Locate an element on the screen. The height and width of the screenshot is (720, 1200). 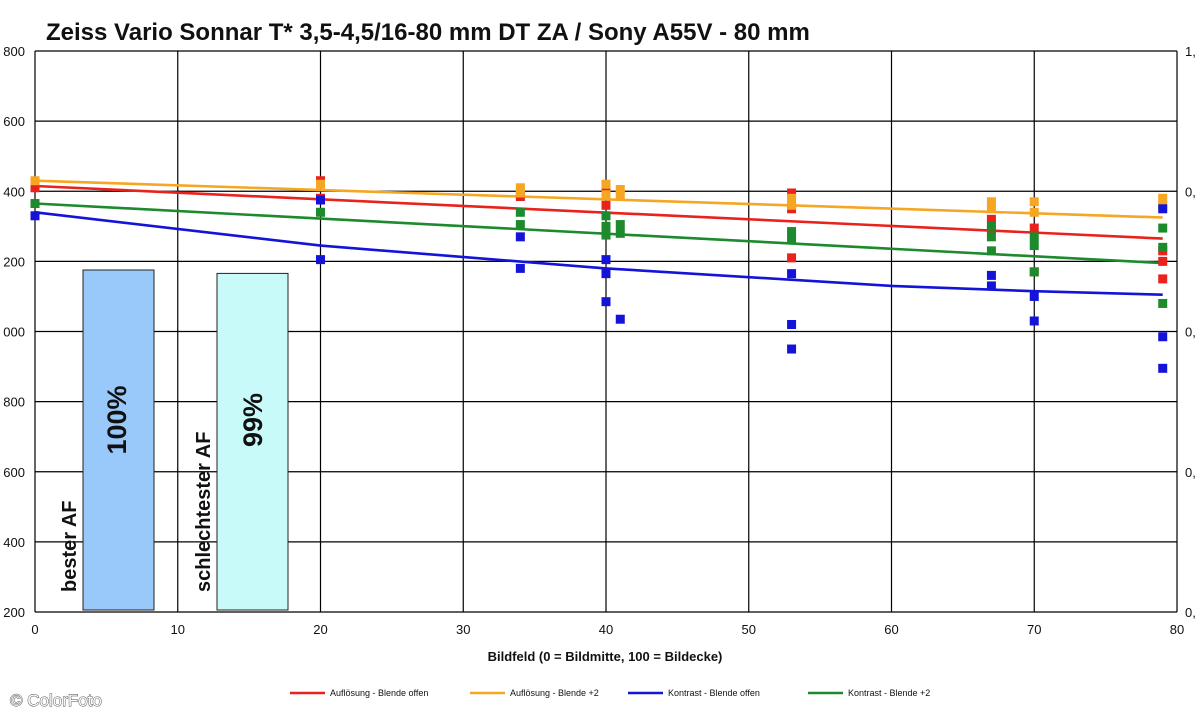
x-tick-label: 30 is located at coordinates (463, 629).